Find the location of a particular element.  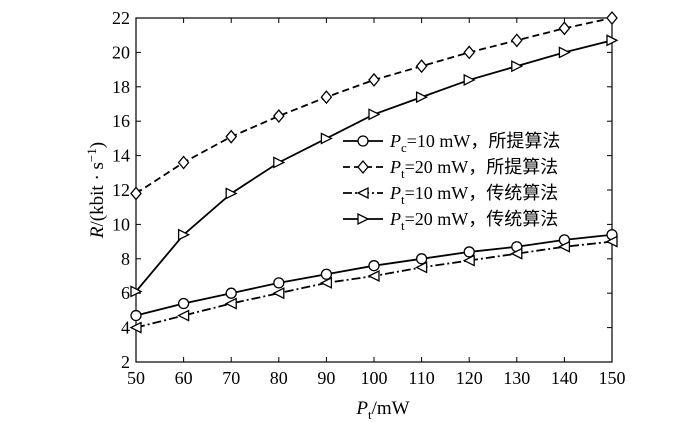

x-tick-label: 100 is located at coordinates (374, 378).